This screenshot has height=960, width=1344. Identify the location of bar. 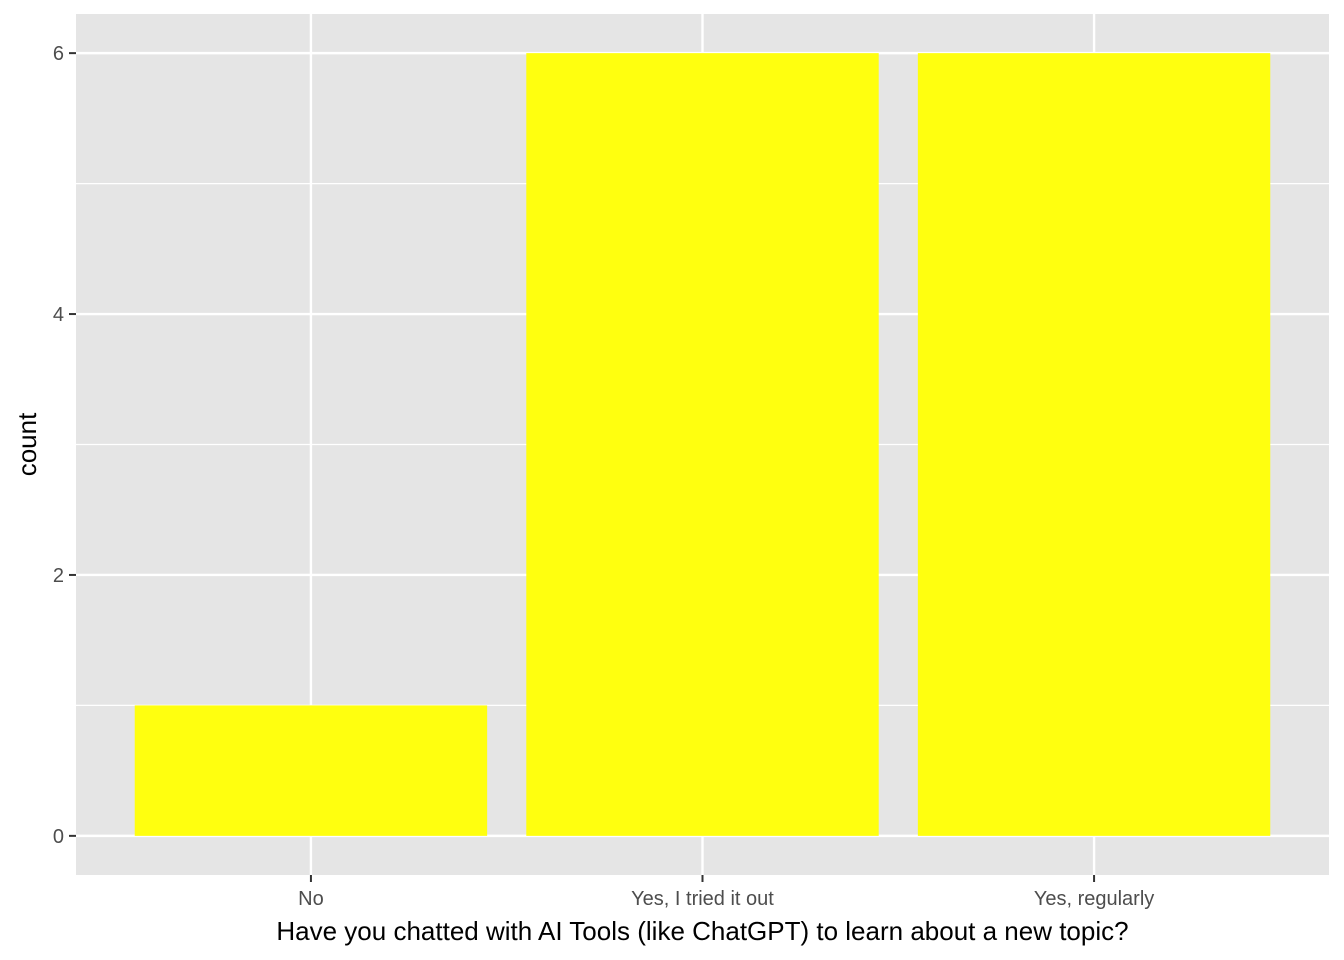
(311, 770).